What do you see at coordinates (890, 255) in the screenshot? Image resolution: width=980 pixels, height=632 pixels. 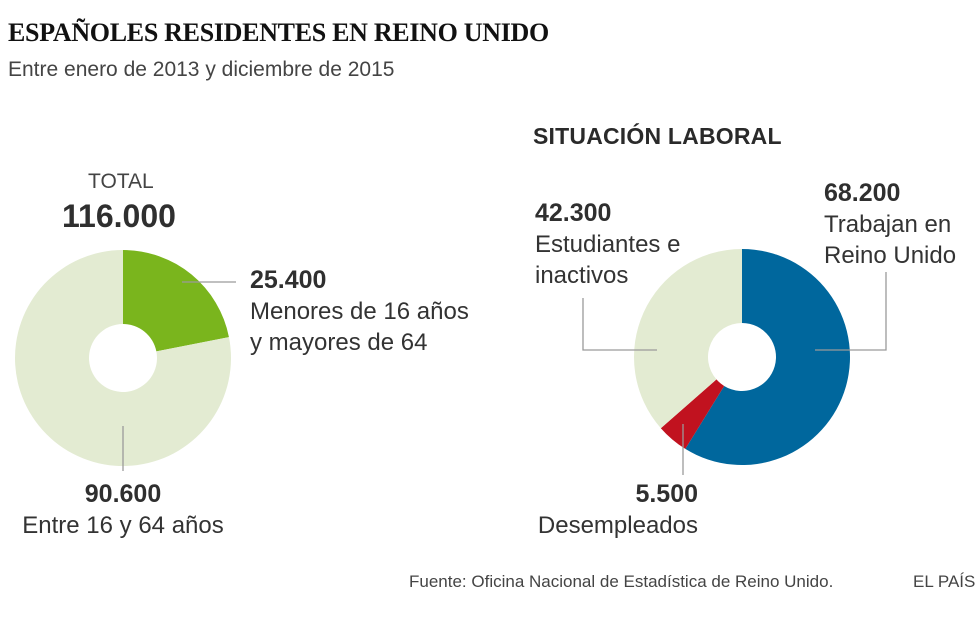 I see `slice-text-trabajan-line2: Reino Unido` at bounding box center [890, 255].